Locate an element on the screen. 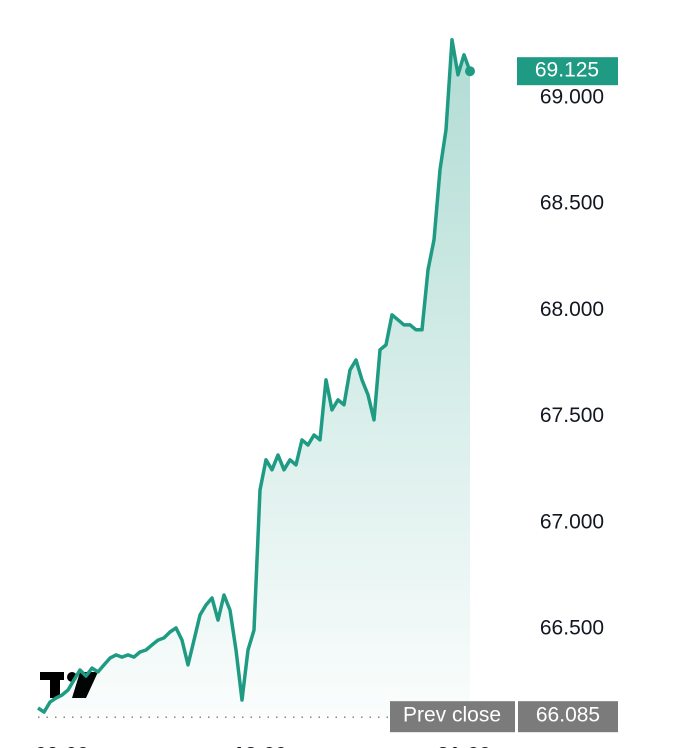 This screenshot has height=748, width=680. prev-close-title: Prev close is located at coordinates (452, 715).